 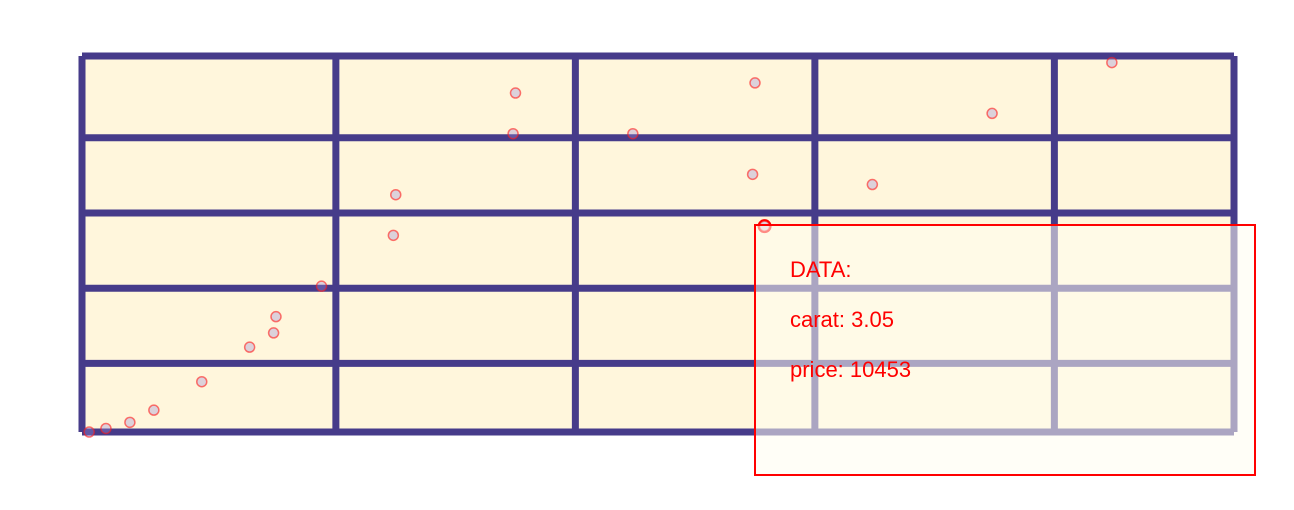 I want to click on tooltip-price: price: 10453, so click(x=850, y=369).